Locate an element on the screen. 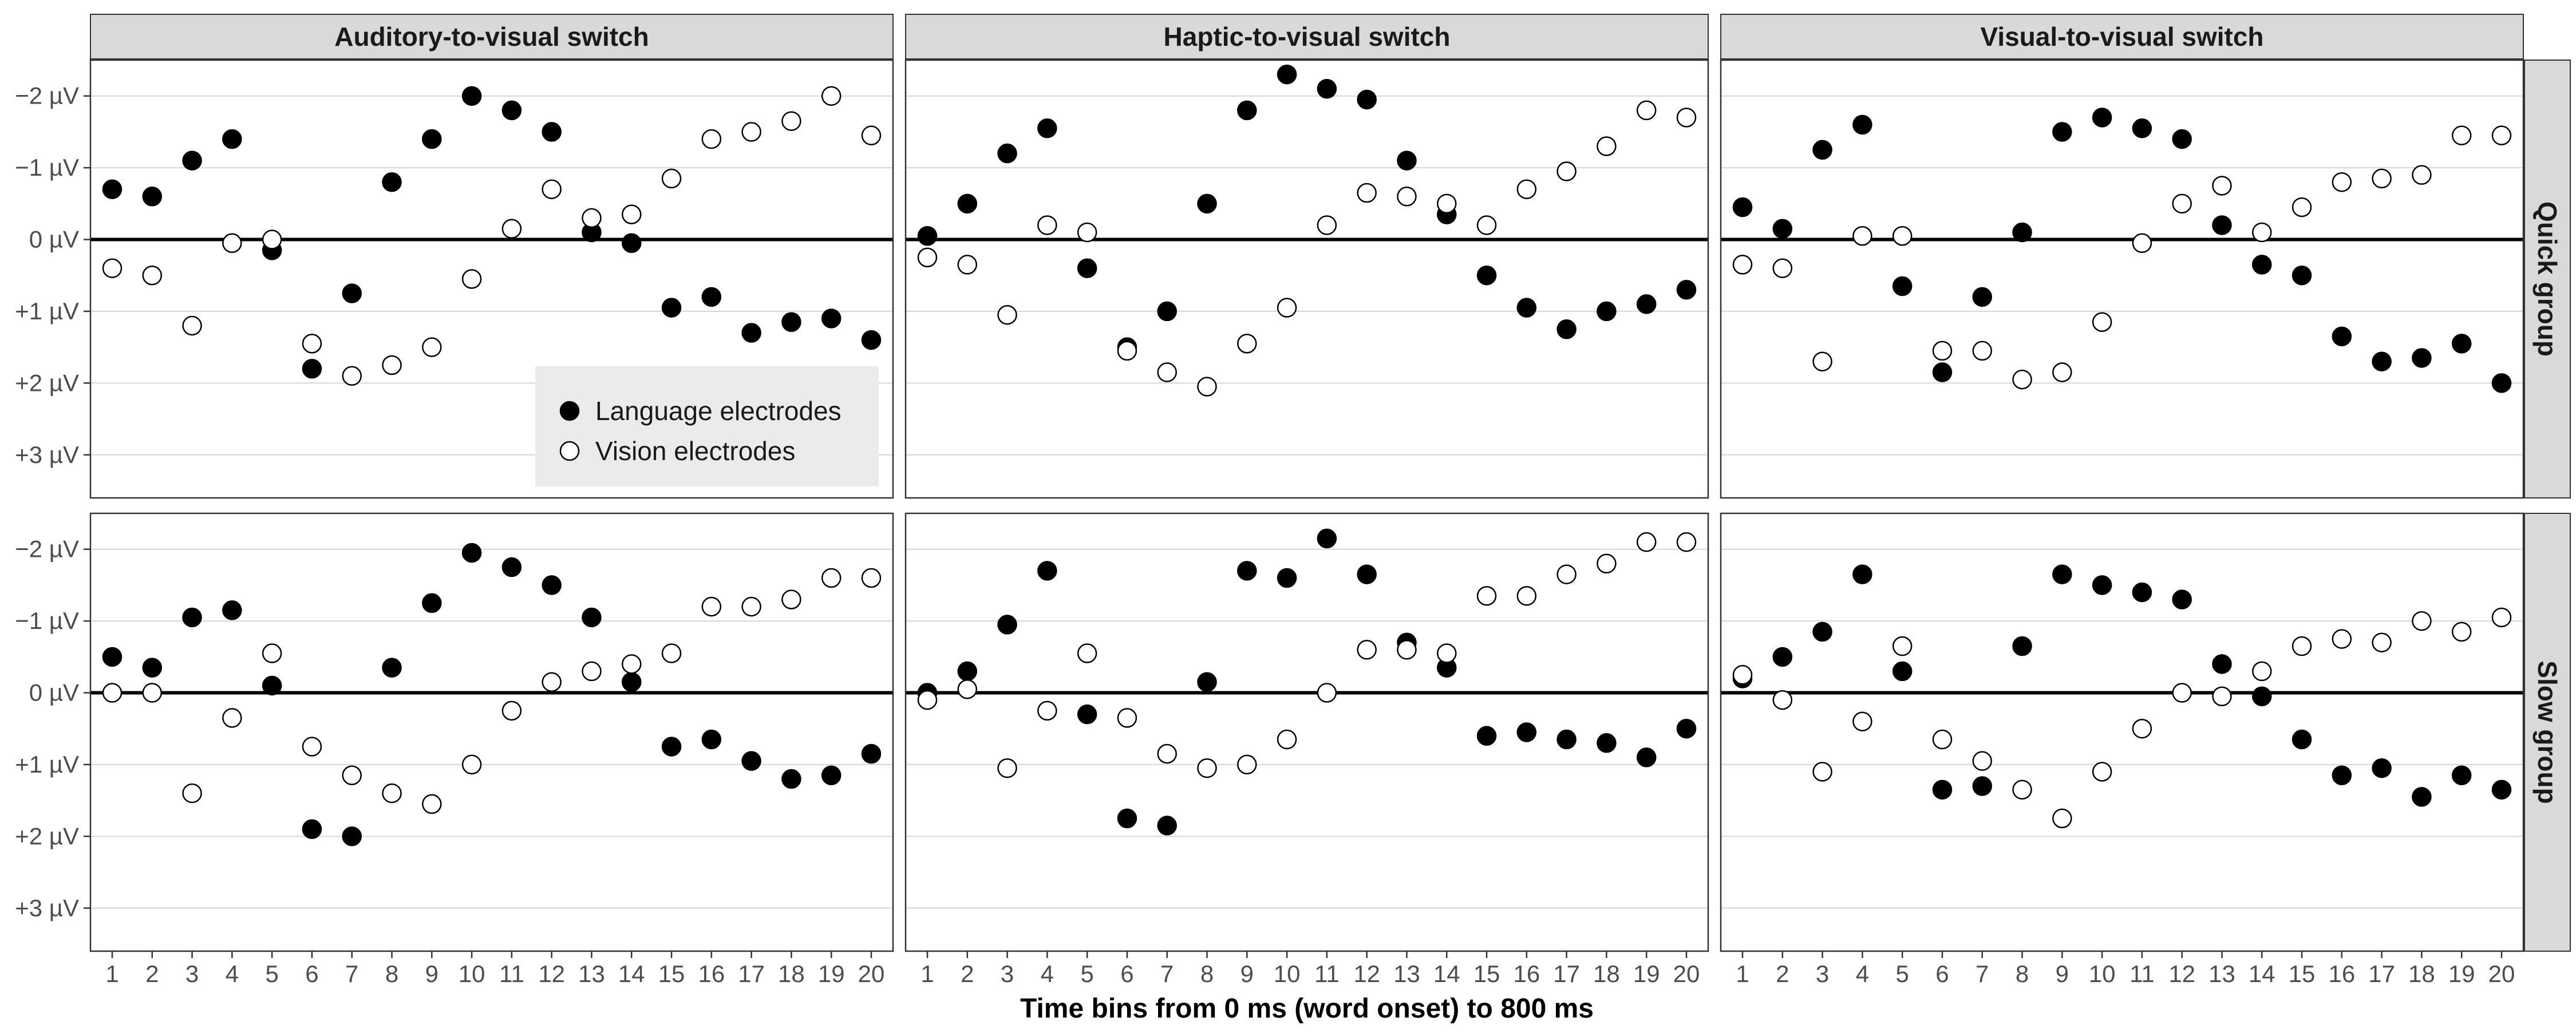  x-tick-label: 11 is located at coordinates (1327, 974).